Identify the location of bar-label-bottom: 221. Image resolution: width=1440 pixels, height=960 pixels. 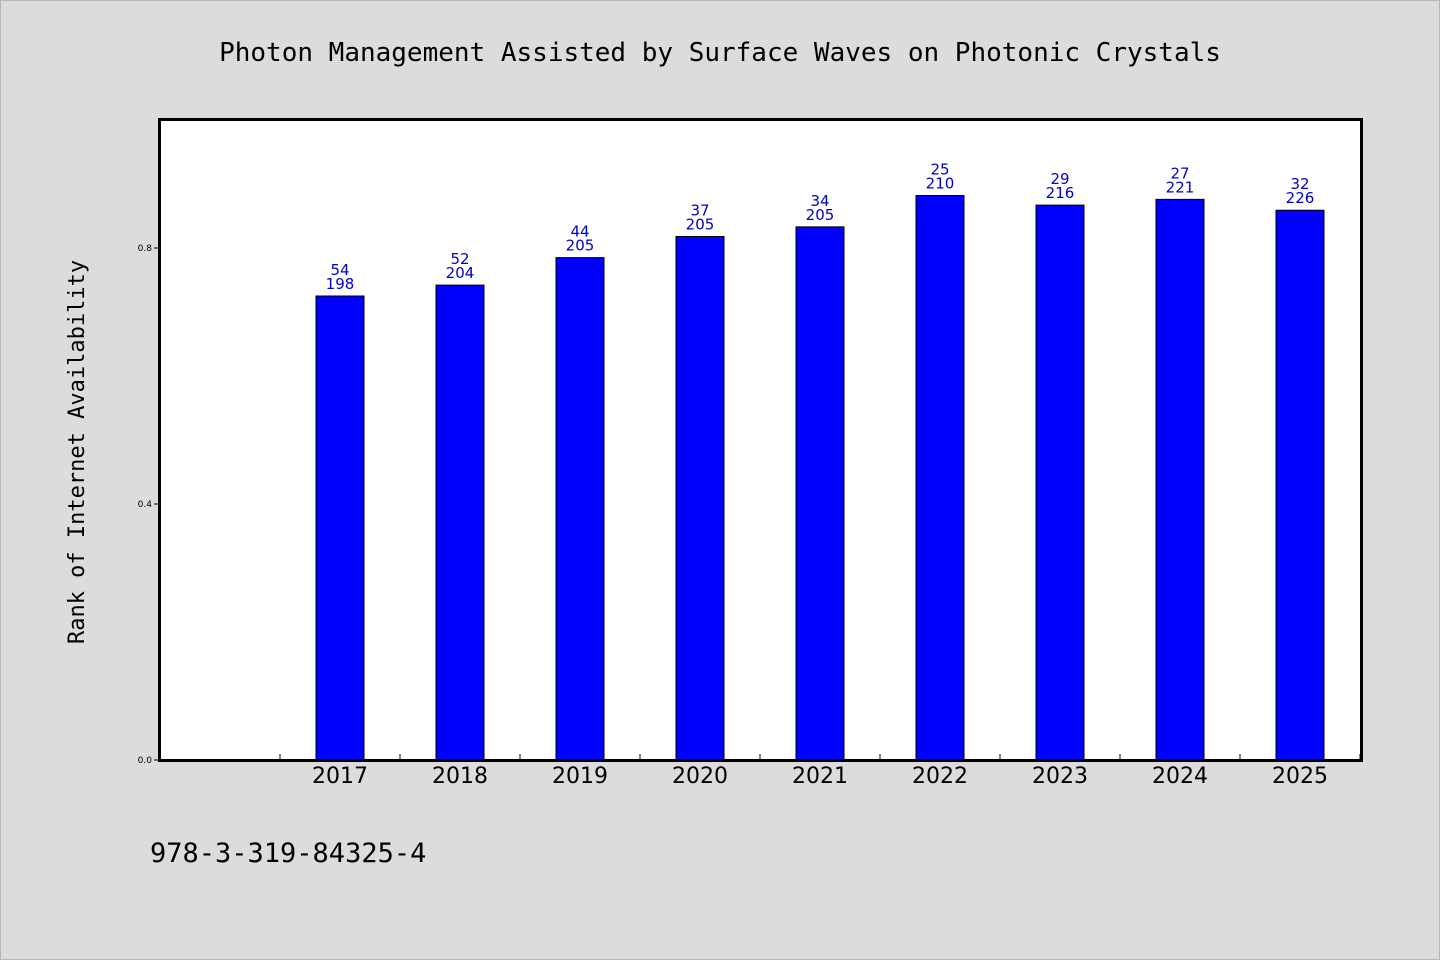
(1180, 187).